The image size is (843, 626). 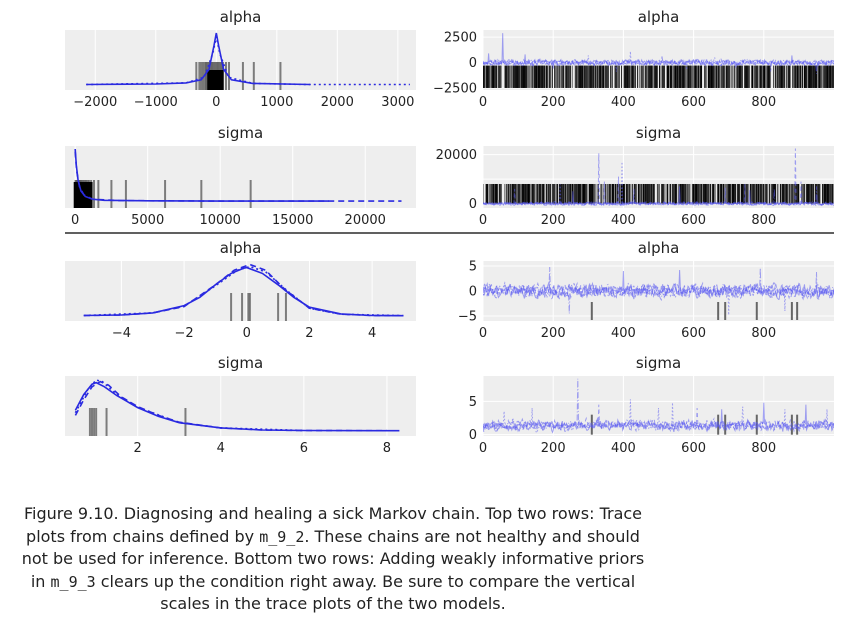 I want to click on chart-panel-2: 0 5000 10000 15000 20000 sigma, so click(x=240, y=176).